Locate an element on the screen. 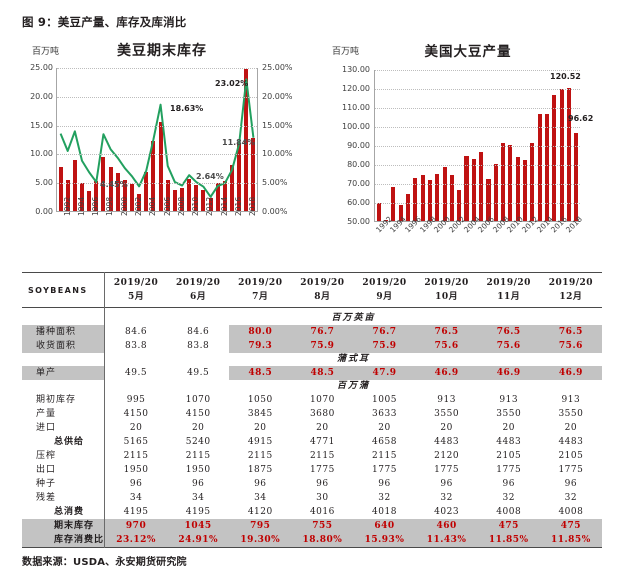 This screenshot has height=580, width=623. x-tick-label: 2010 is located at coordinates (196, 206).